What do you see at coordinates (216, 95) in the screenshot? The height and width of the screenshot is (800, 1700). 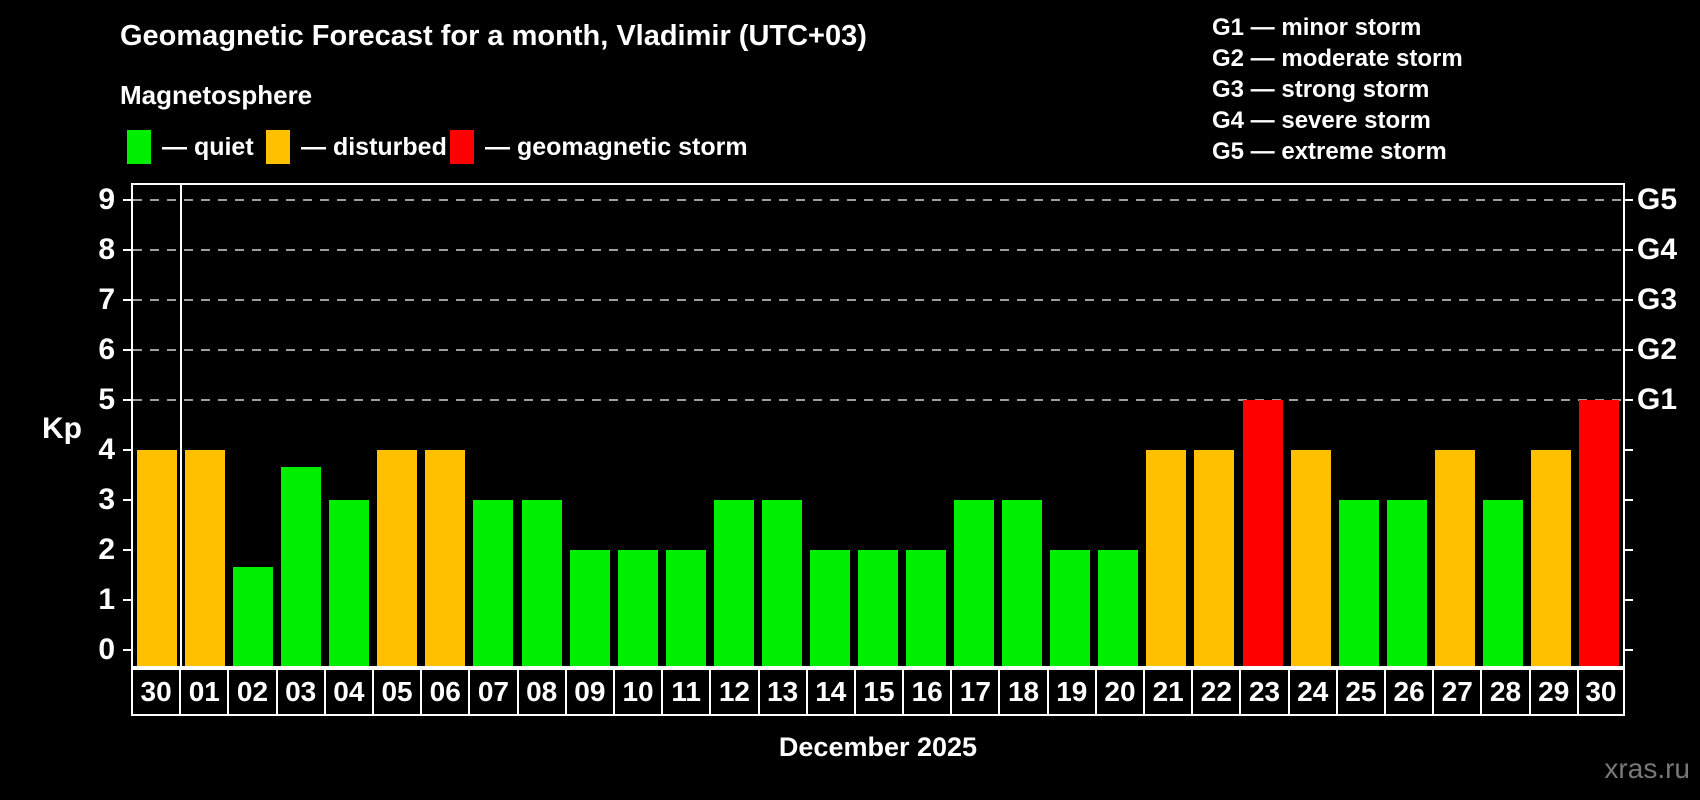 I see `magnetosphere-label: Magnetosphere` at bounding box center [216, 95].